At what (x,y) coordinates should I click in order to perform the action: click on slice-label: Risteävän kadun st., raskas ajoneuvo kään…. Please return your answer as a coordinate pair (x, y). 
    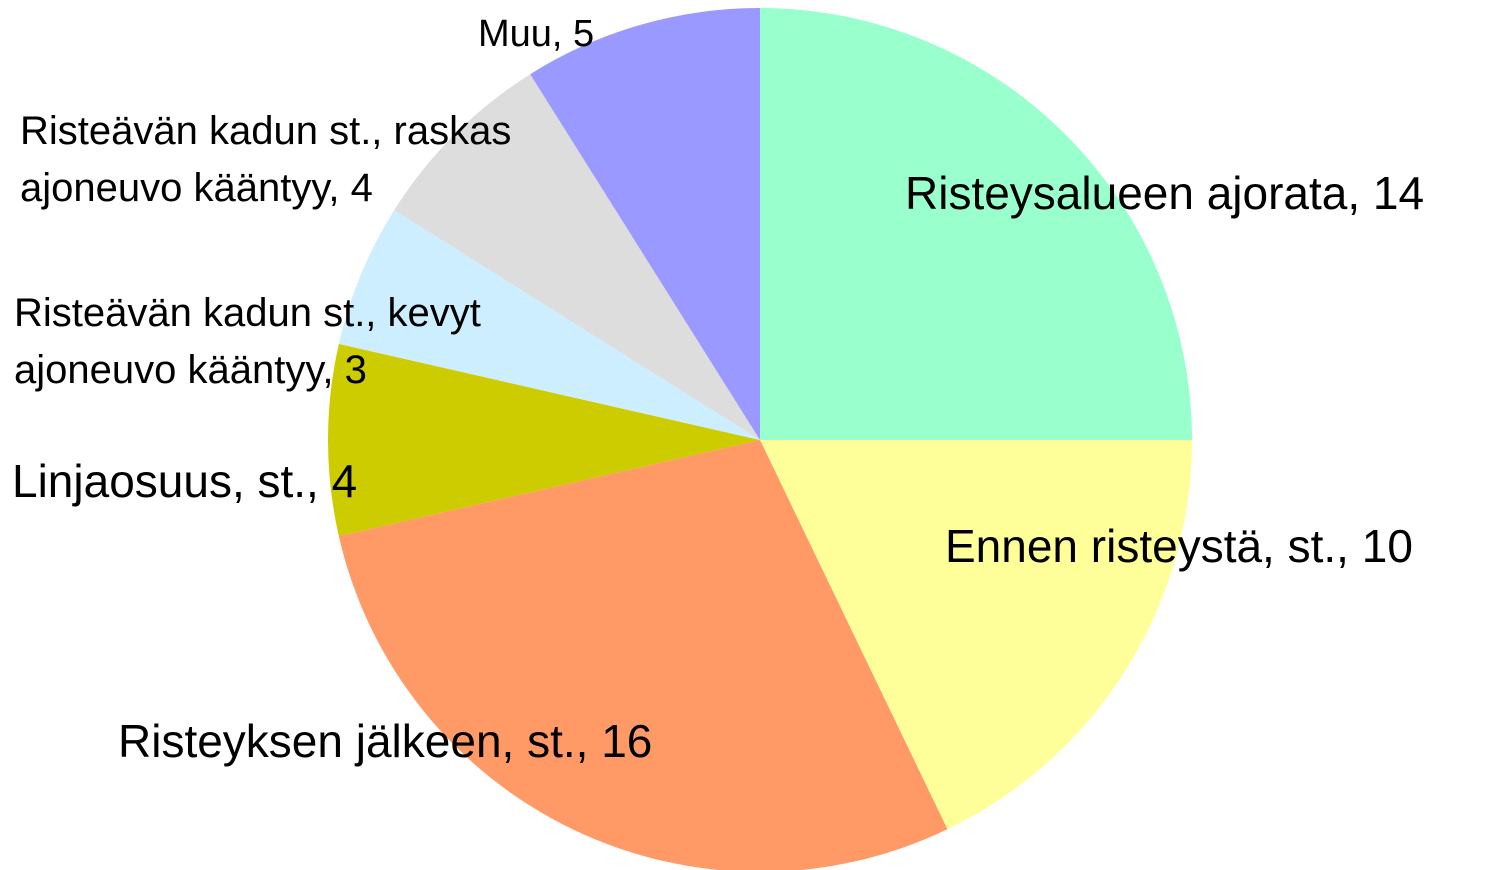
    Looking at the image, I should click on (265, 159).